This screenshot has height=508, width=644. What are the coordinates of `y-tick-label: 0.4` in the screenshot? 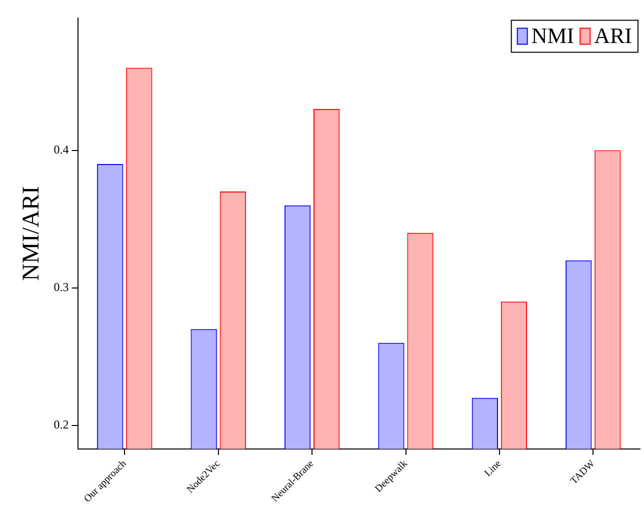 It's located at (61, 149).